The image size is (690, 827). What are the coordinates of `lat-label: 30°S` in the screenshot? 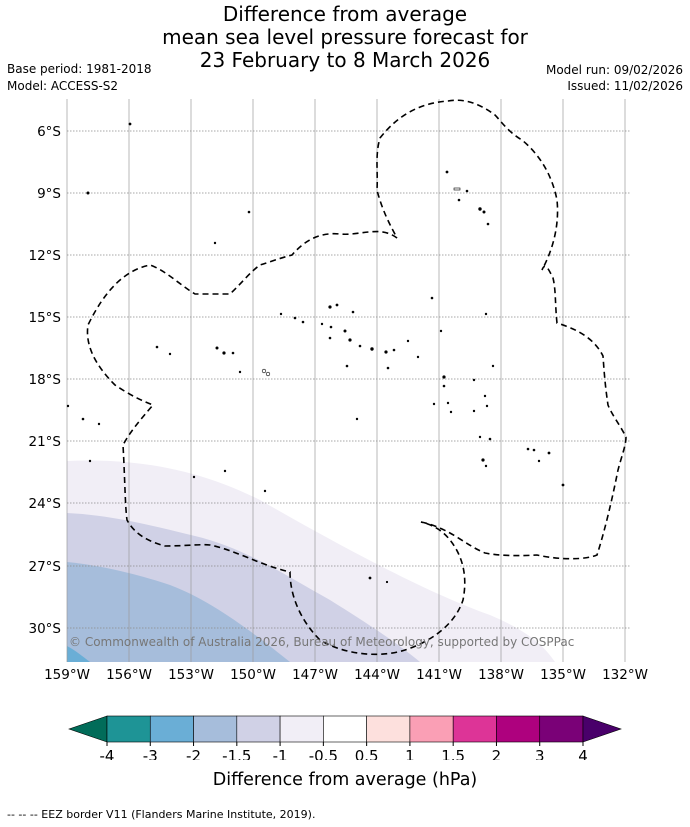 It's located at (45, 629).